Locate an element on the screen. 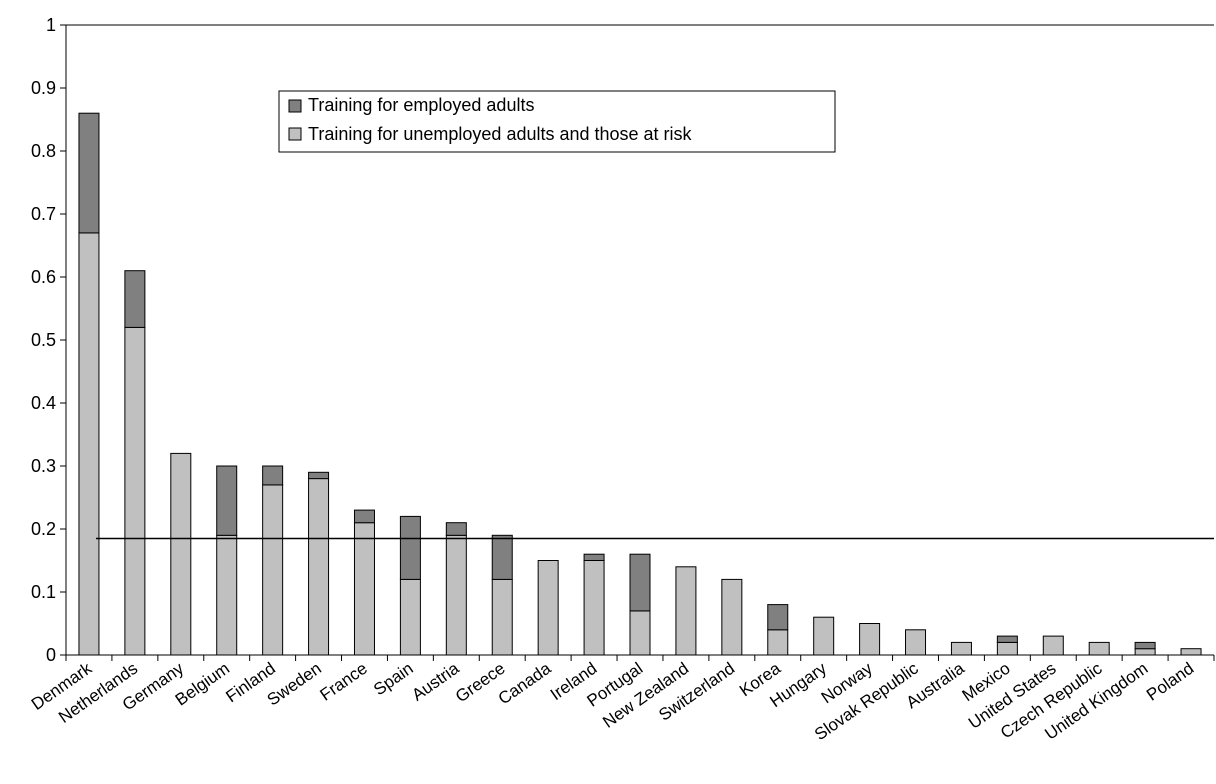 Image resolution: width=1216 pixels, height=784 pixels. y-tick-label: 0.8 is located at coordinates (43, 151).